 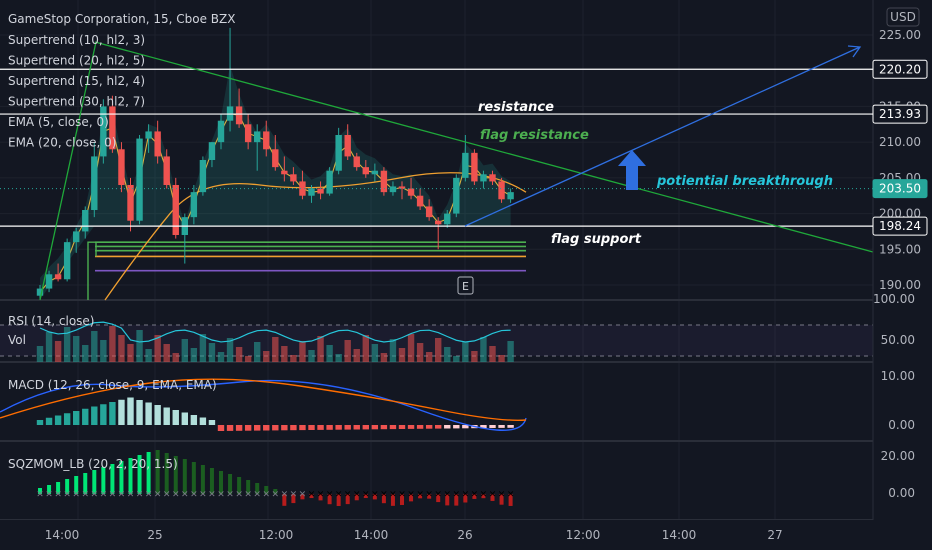 What do you see at coordinates (315, 236) in the screenshot?
I see `ema-20-line` at bounding box center [315, 236].